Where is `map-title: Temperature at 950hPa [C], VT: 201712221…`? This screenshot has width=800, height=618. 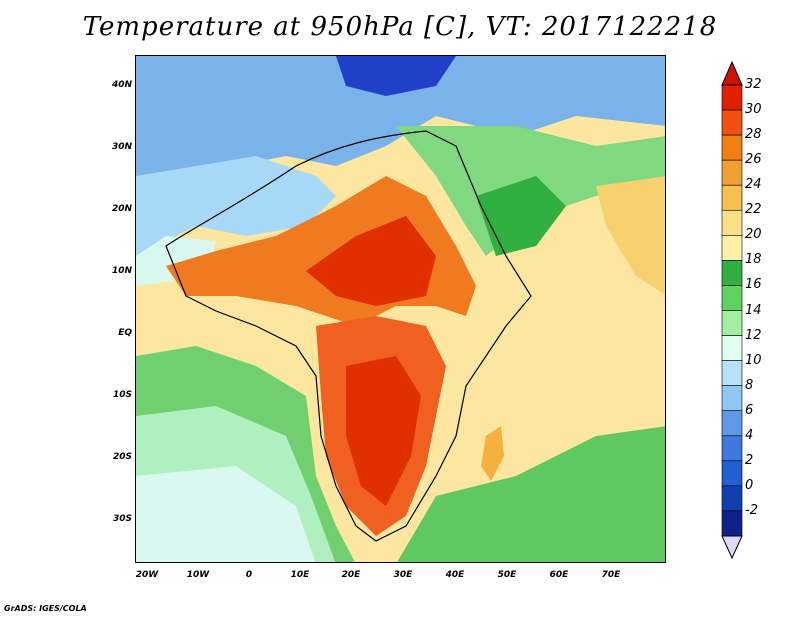
map-title: Temperature at 950hPa [C], VT: 201712221… is located at coordinates (400, 27).